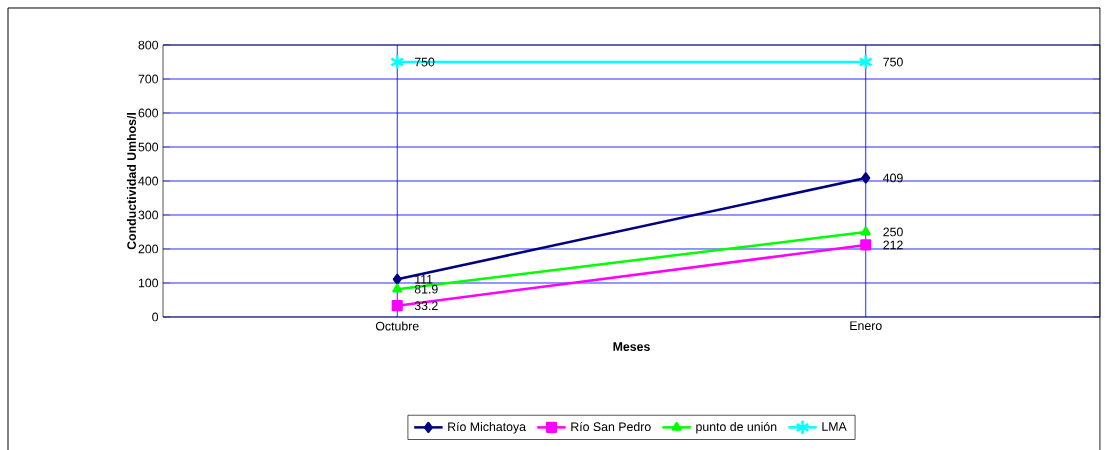 The width and height of the screenshot is (1105, 450). Describe the element at coordinates (611, 426) in the screenshot. I see `legend-label: Río San Pedro` at that location.